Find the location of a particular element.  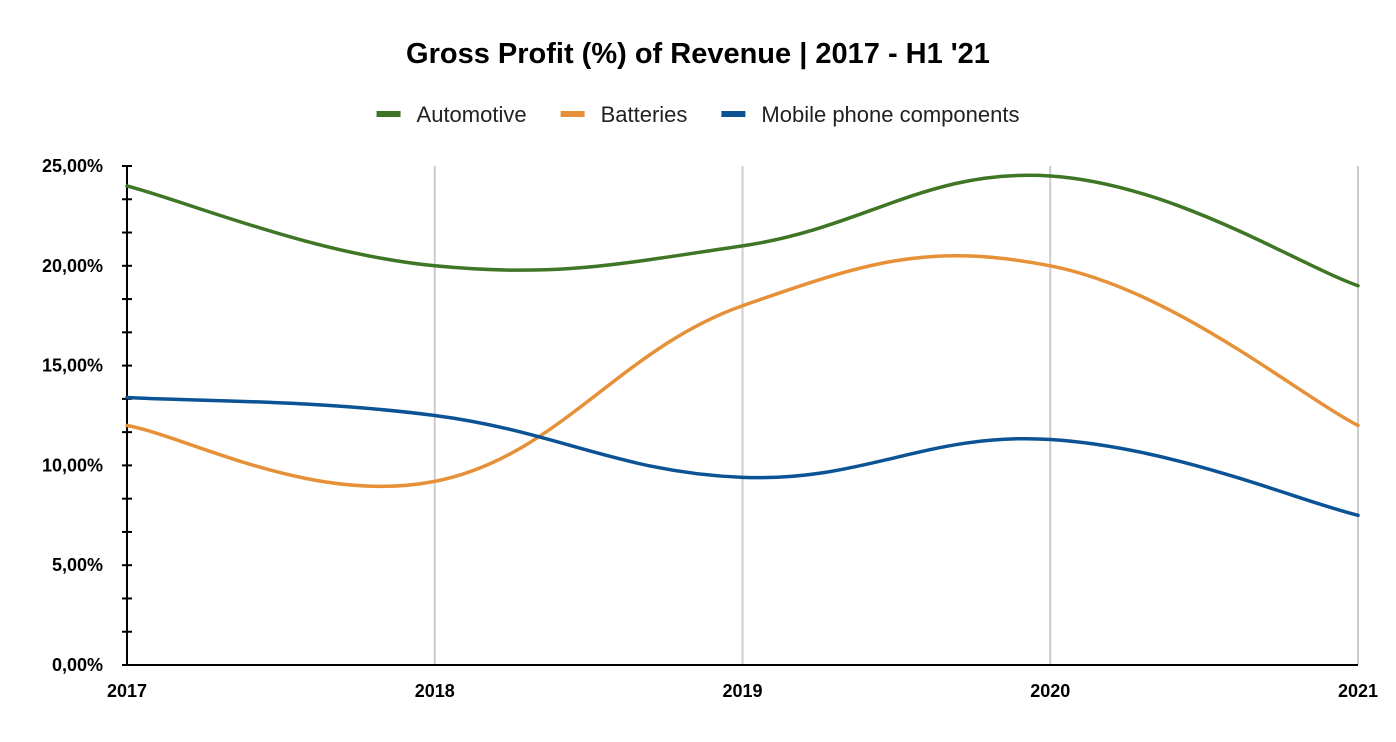

y-tick-label: 15,00% is located at coordinates (72, 366).